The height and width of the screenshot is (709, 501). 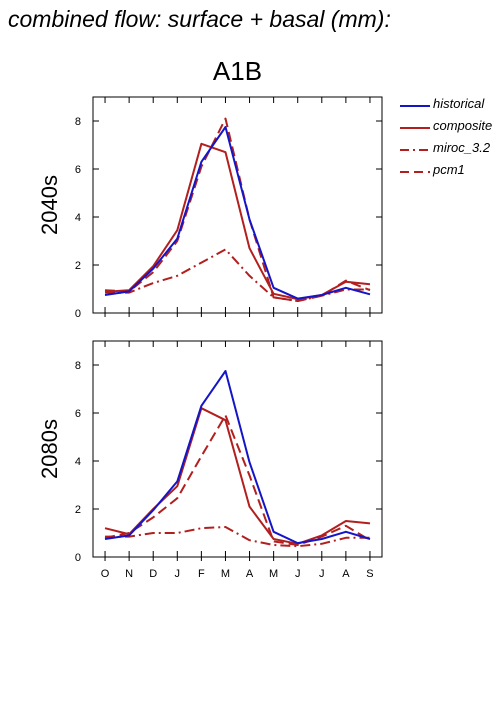 What do you see at coordinates (415, 106) in the screenshot?
I see `legend-swatch-historical` at bounding box center [415, 106].